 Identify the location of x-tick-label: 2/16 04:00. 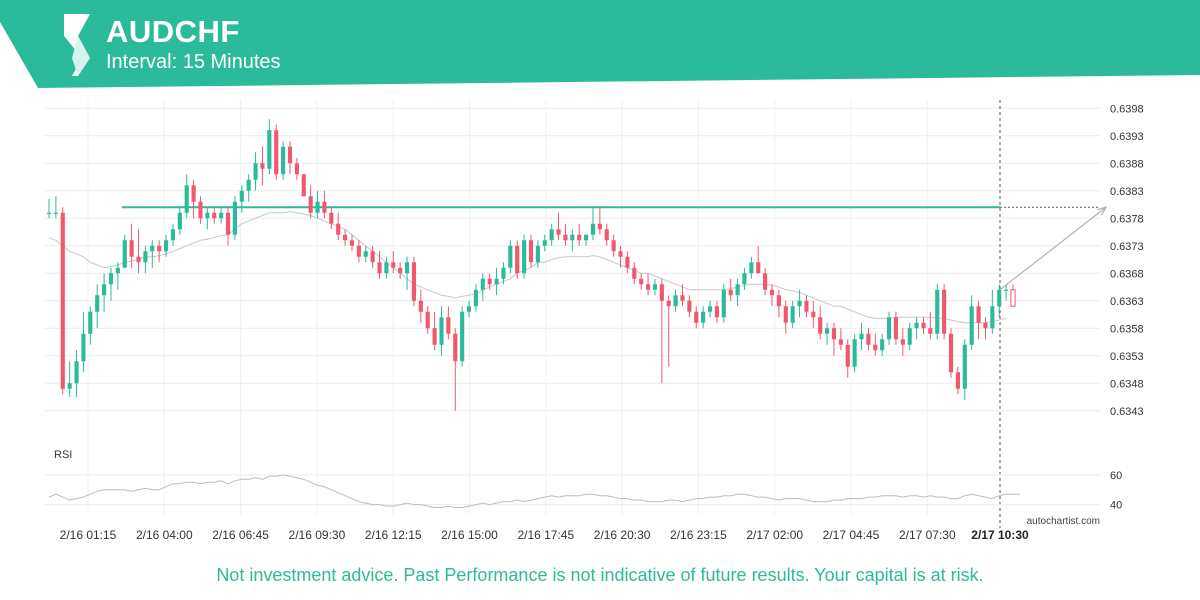
(164, 535).